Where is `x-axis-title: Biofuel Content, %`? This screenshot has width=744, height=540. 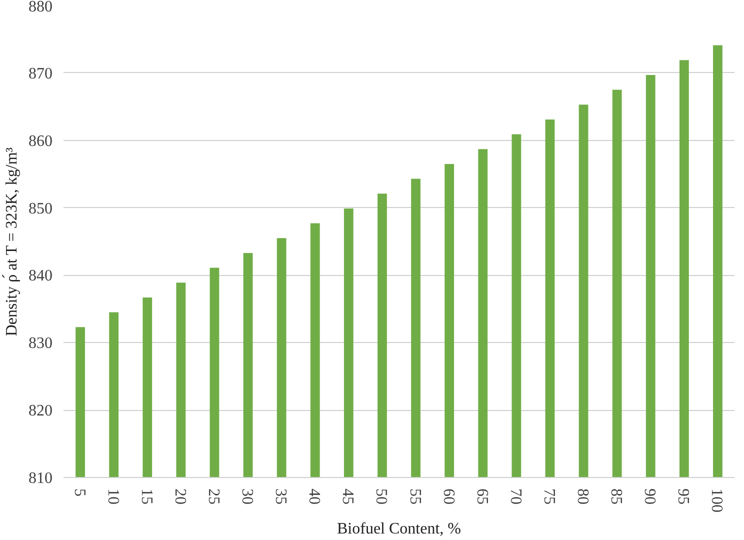 x-axis-title: Biofuel Content, % is located at coordinates (399, 529).